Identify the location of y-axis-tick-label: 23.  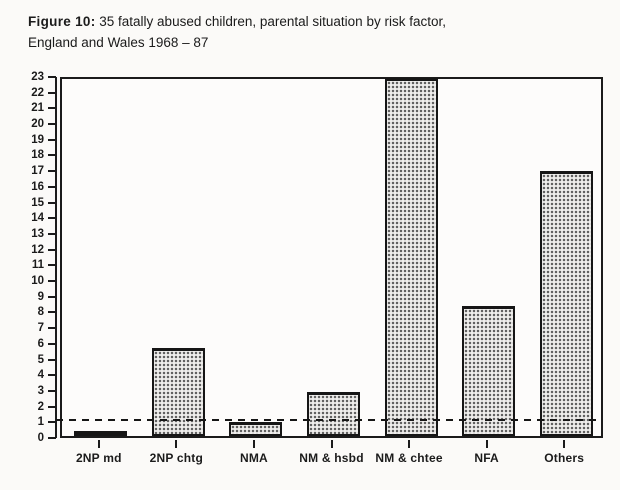
(37, 77).